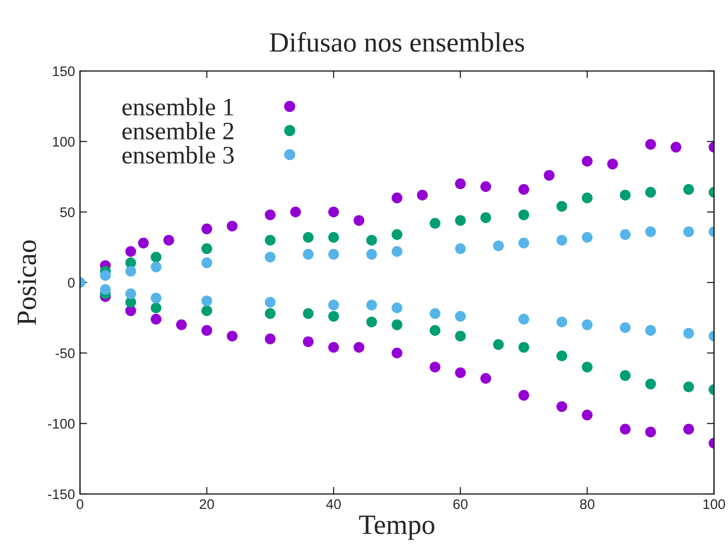 The width and height of the screenshot is (728, 550). Describe the element at coordinates (61, 494) in the screenshot. I see `y-tick-label: -150` at that location.